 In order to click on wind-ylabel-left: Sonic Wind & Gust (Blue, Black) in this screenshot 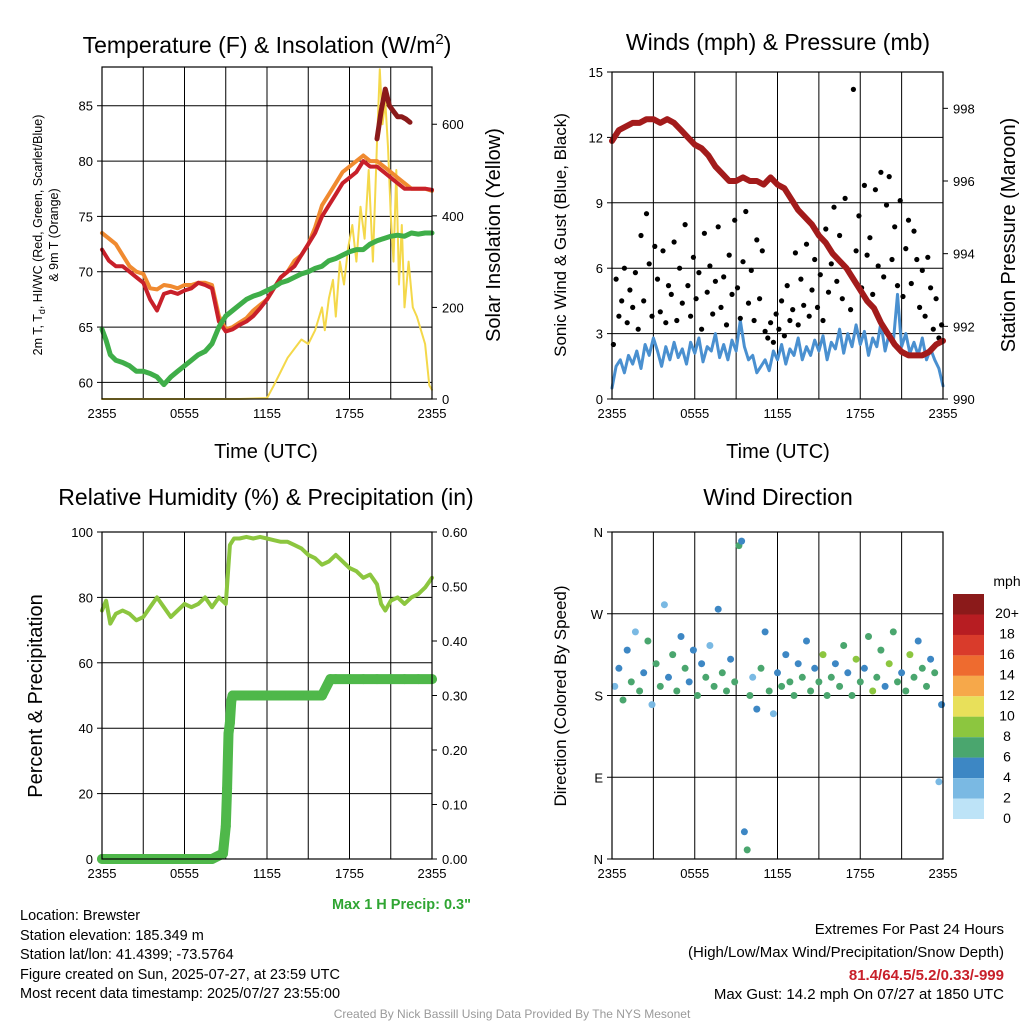, I will do `click(560, 235)`.